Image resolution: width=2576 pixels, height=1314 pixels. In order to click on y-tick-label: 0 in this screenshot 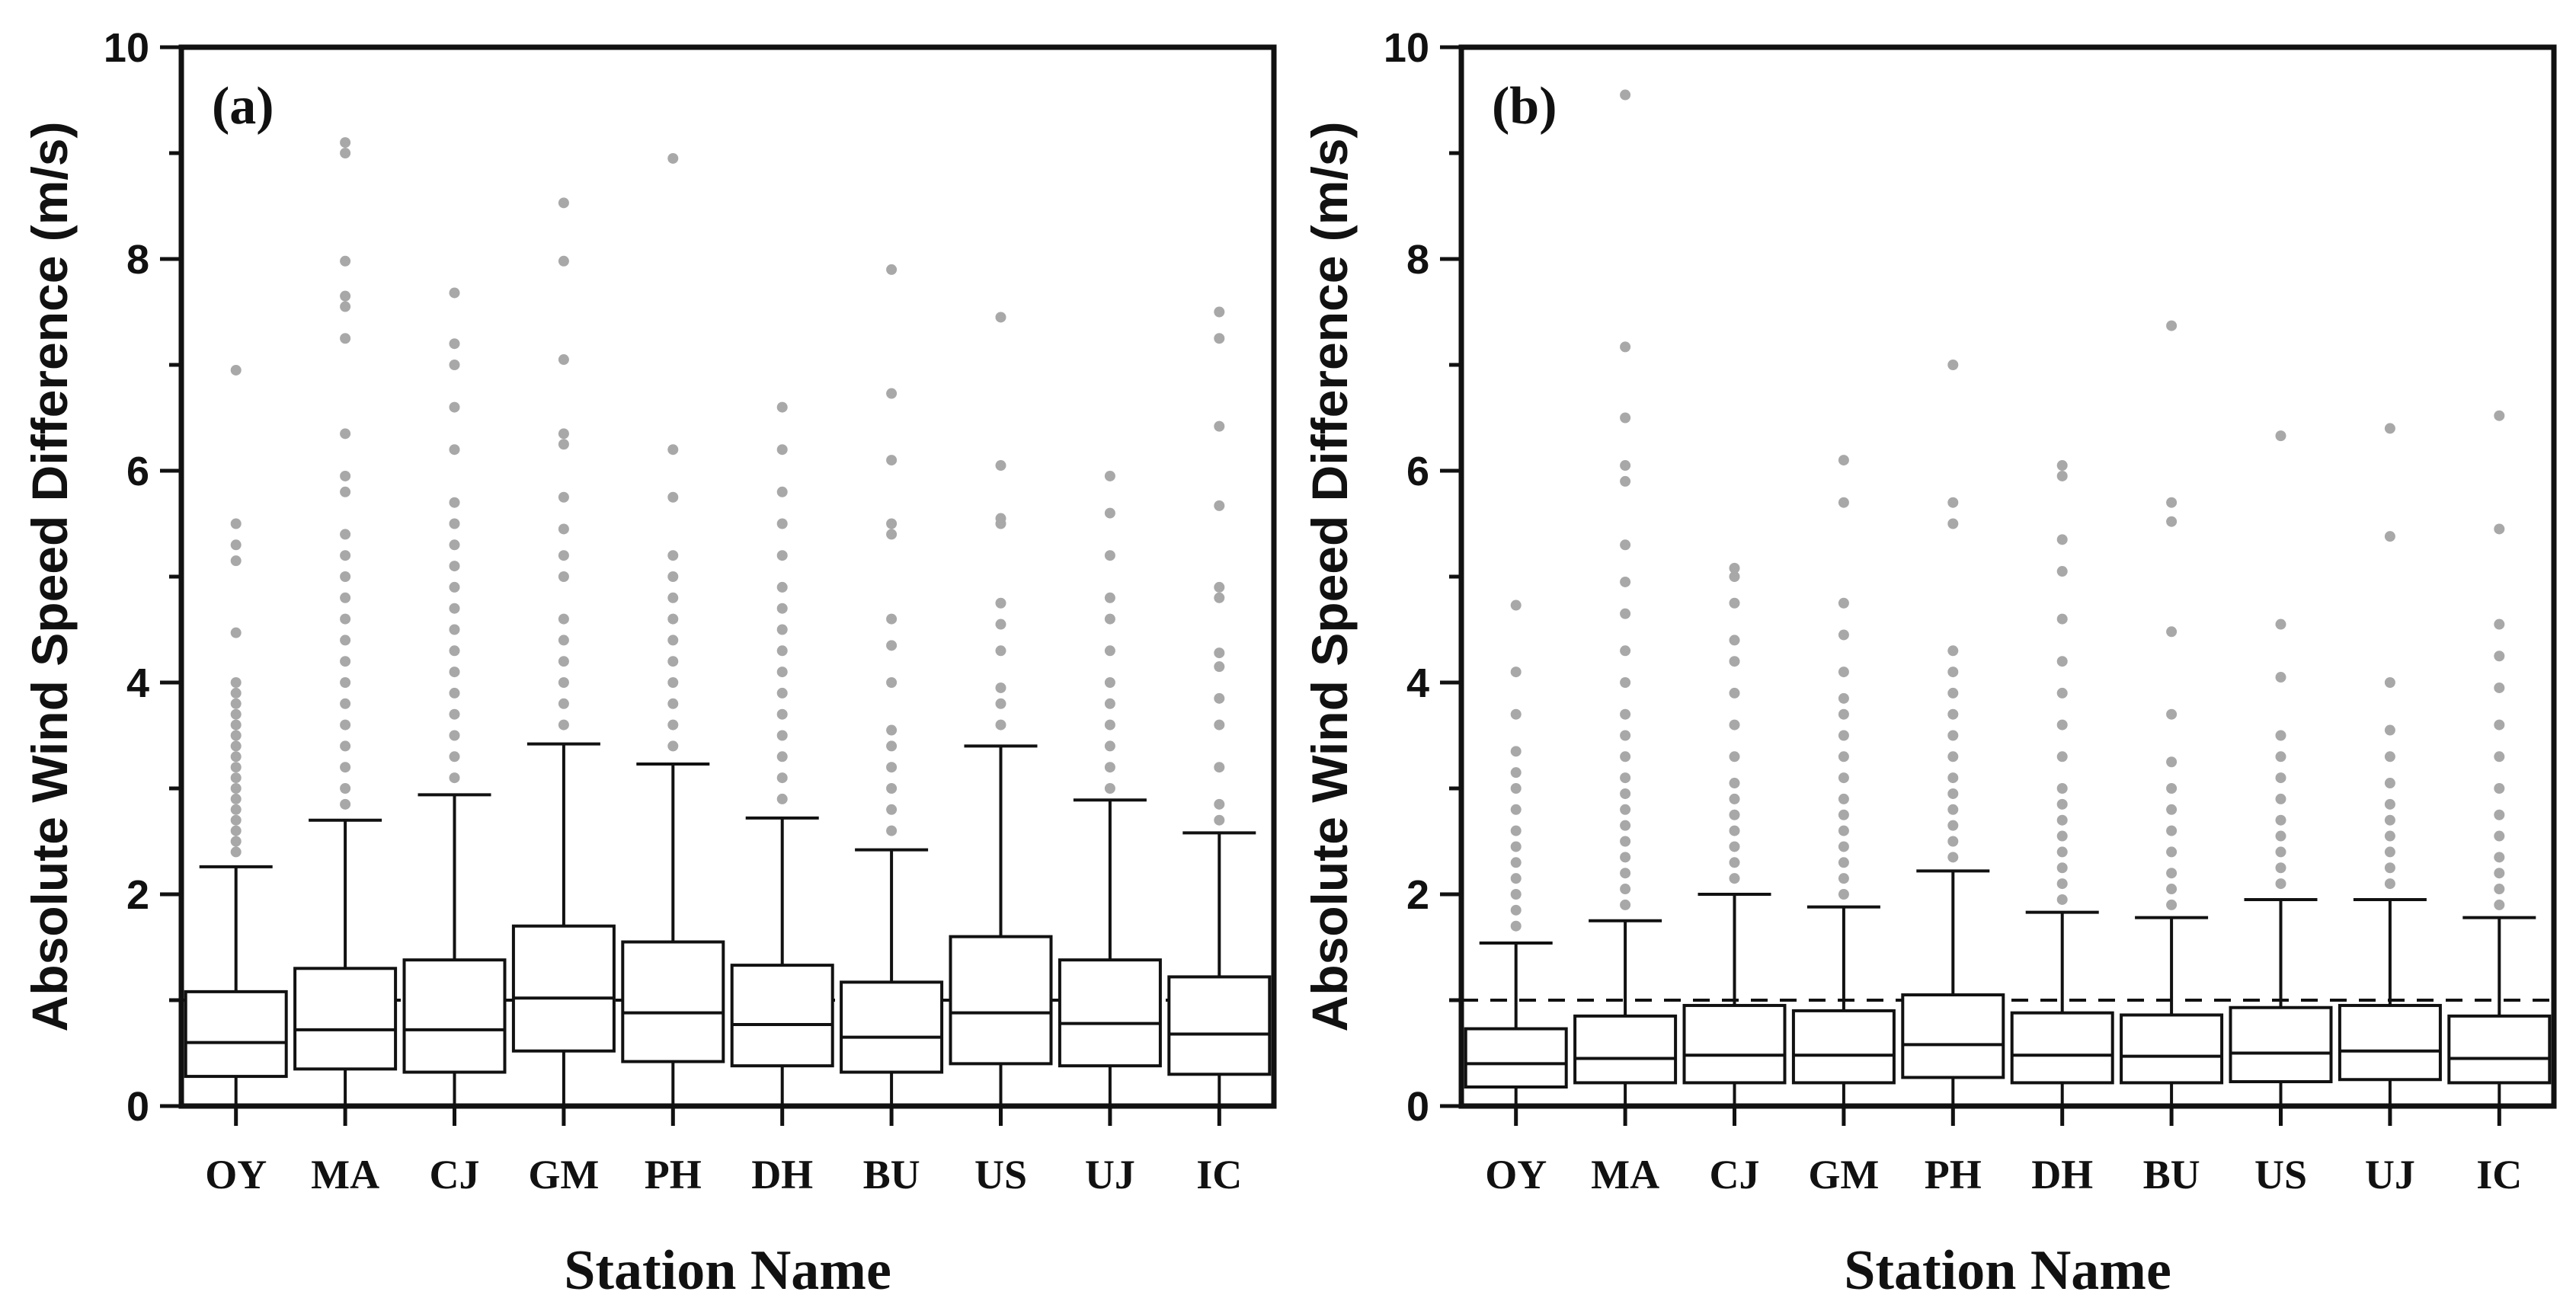, I will do `click(1417, 1107)`.